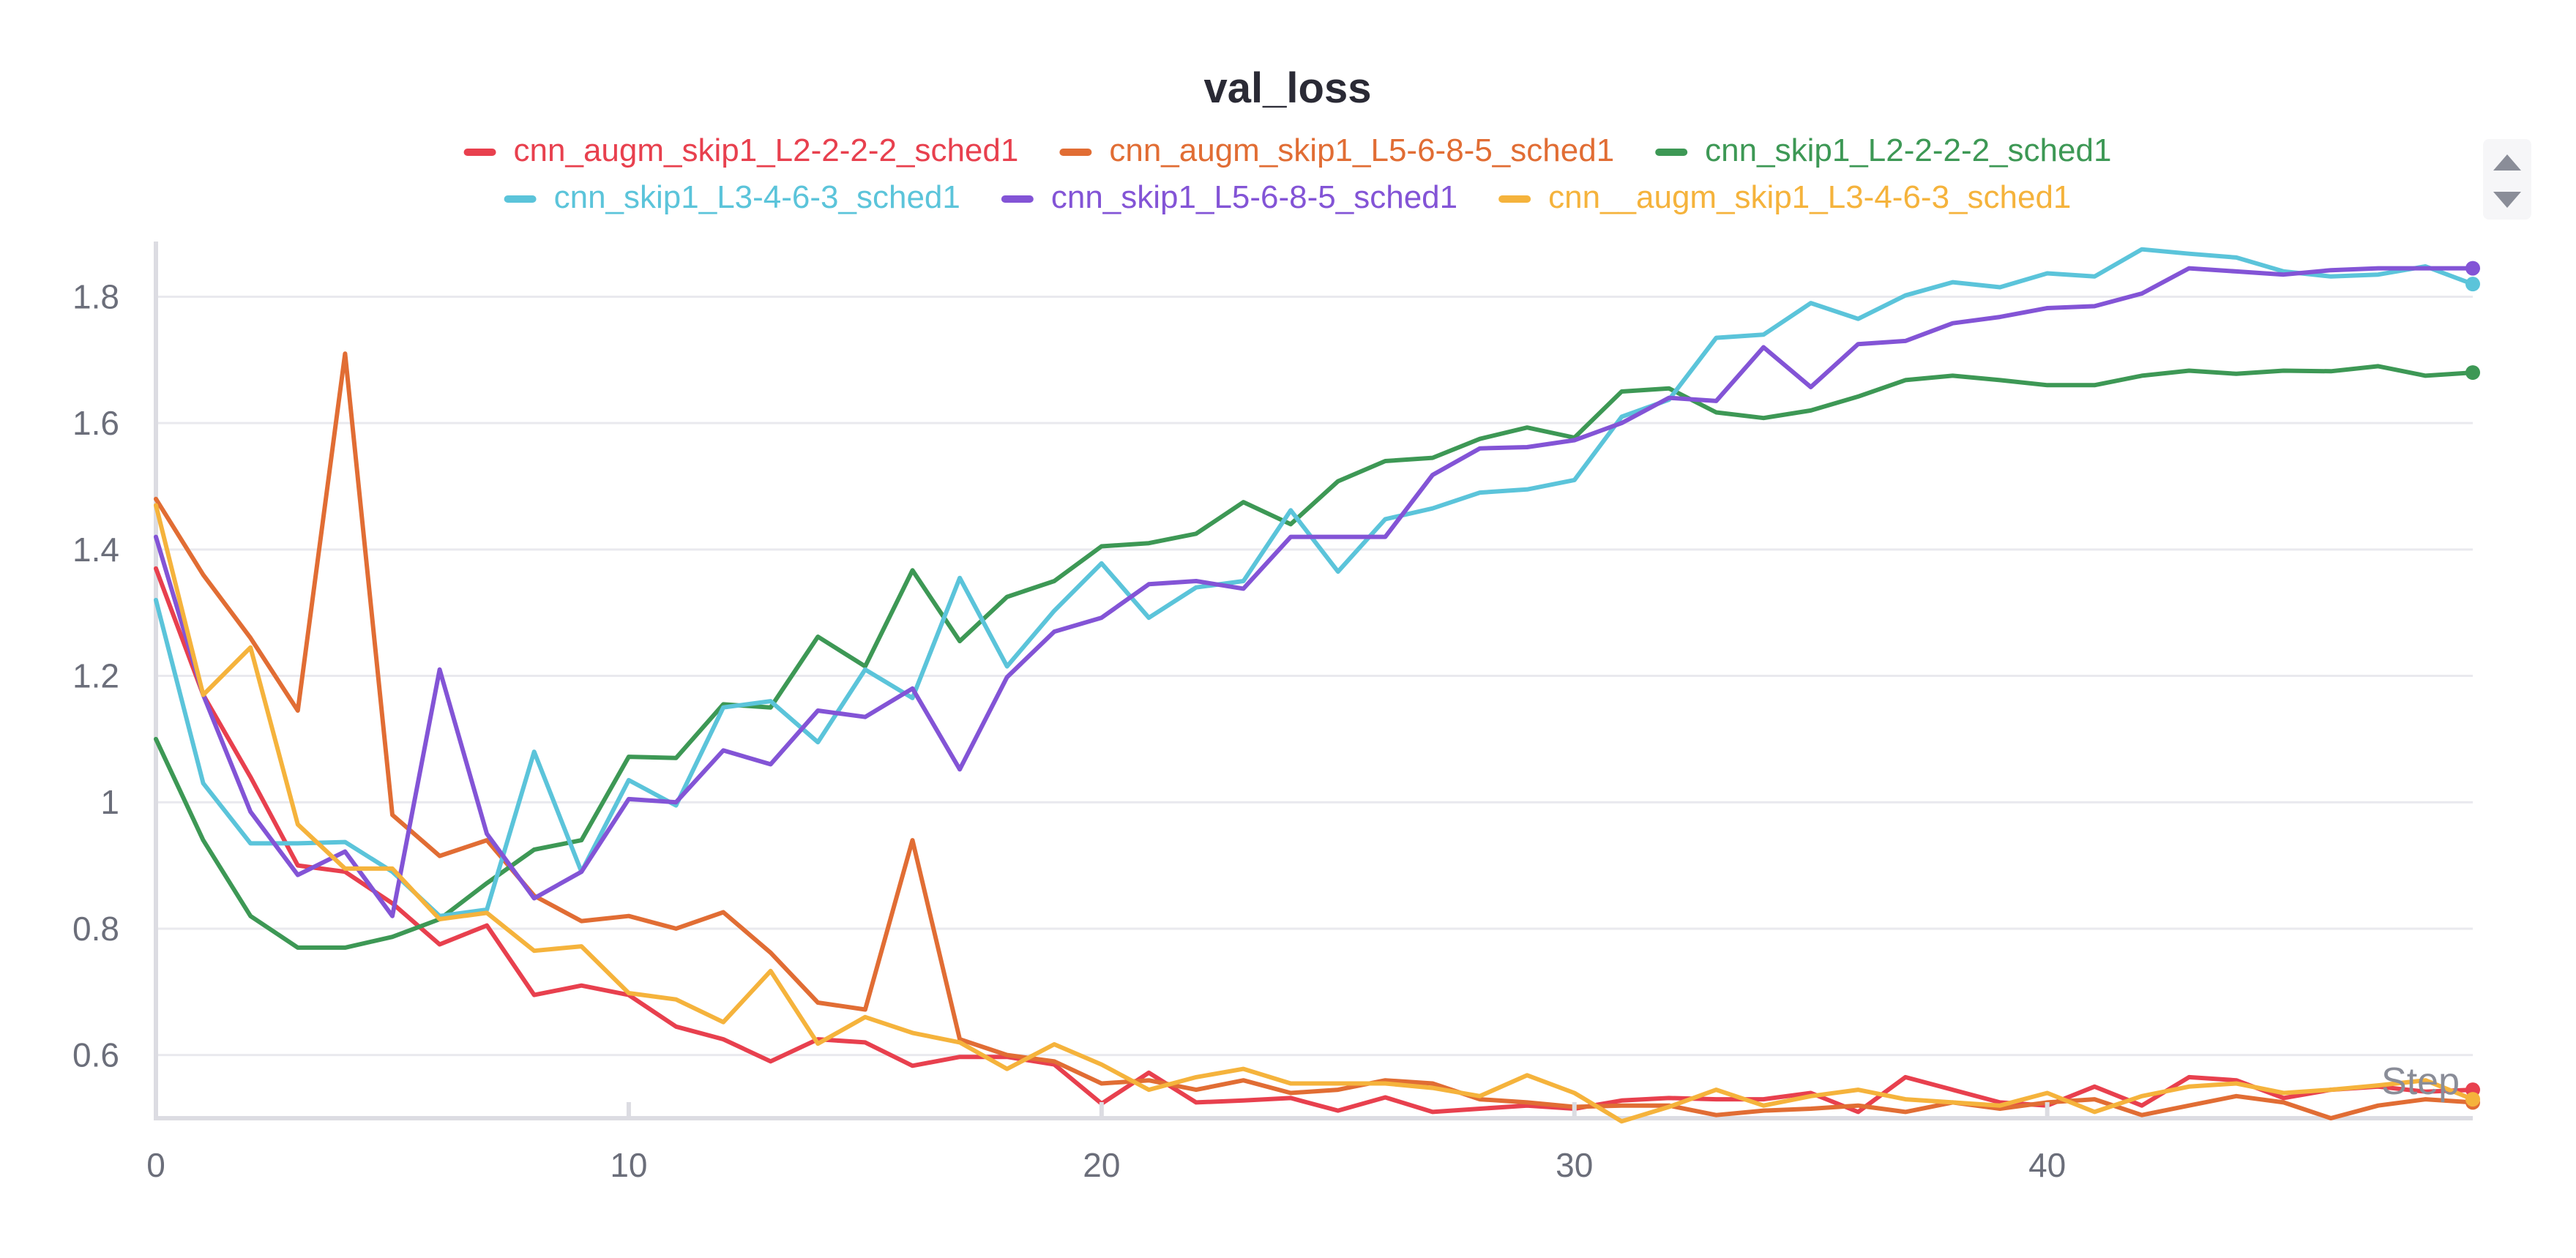  What do you see at coordinates (1361, 150) in the screenshot?
I see `legend-label-1: cnn_augm_skip1_L5-6-8-5_sched1` at bounding box center [1361, 150].